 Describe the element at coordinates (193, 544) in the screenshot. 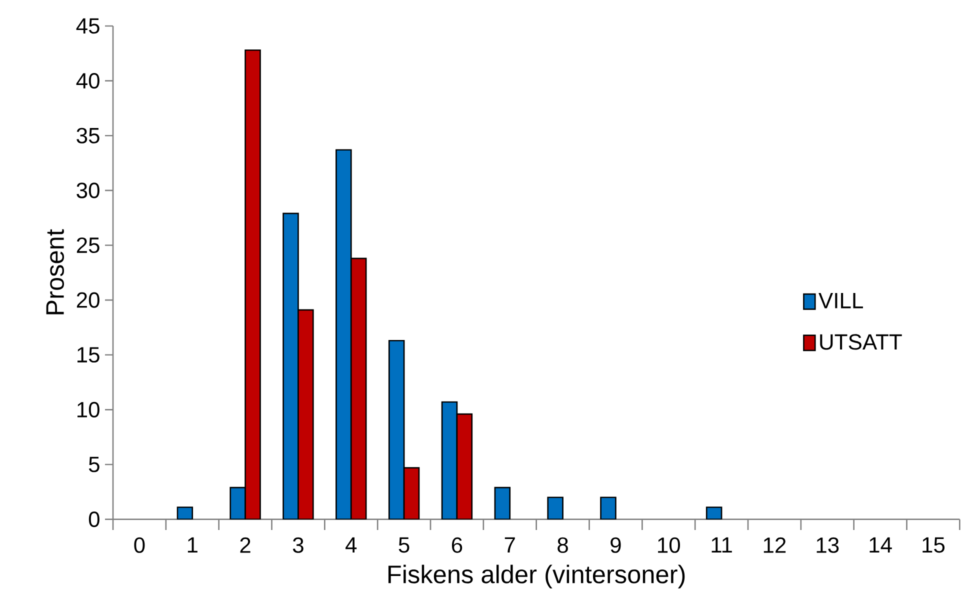

I see `x-tick-label: 1` at that location.